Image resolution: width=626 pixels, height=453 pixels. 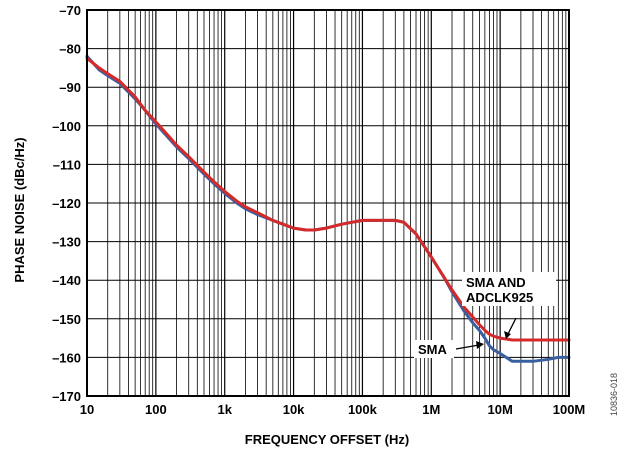 What do you see at coordinates (66, 280) in the screenshot?
I see `y-tick-label: –140` at bounding box center [66, 280].